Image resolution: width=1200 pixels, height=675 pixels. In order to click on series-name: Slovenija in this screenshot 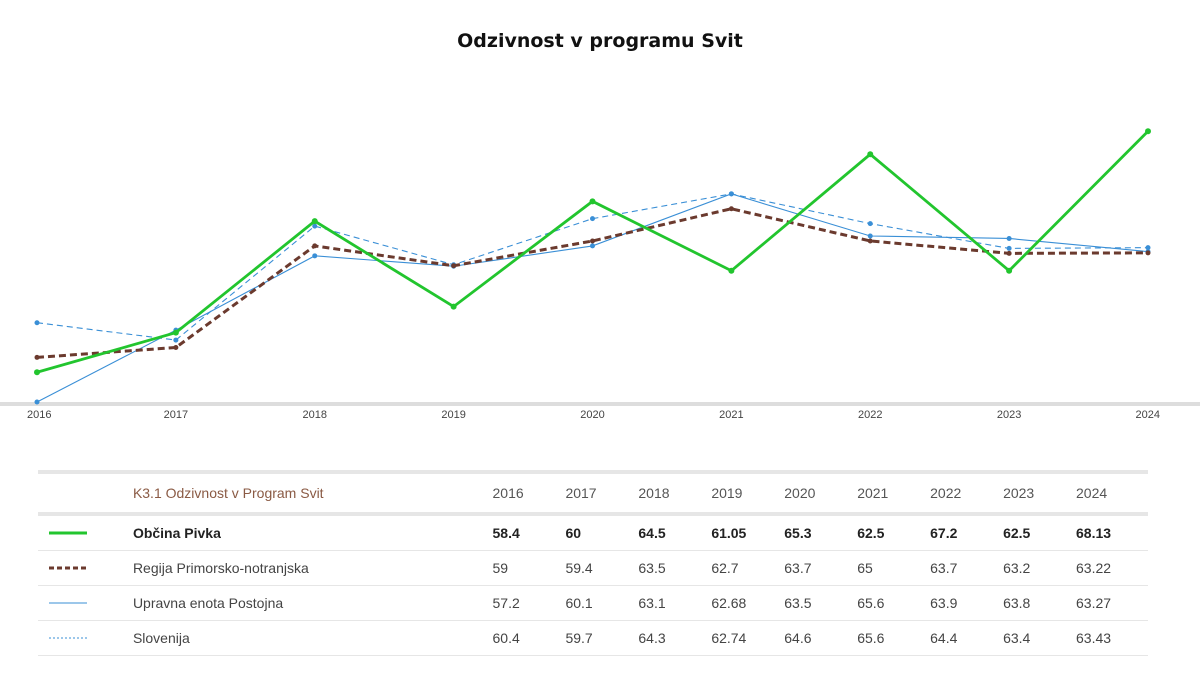, I will do `click(311, 638)`.